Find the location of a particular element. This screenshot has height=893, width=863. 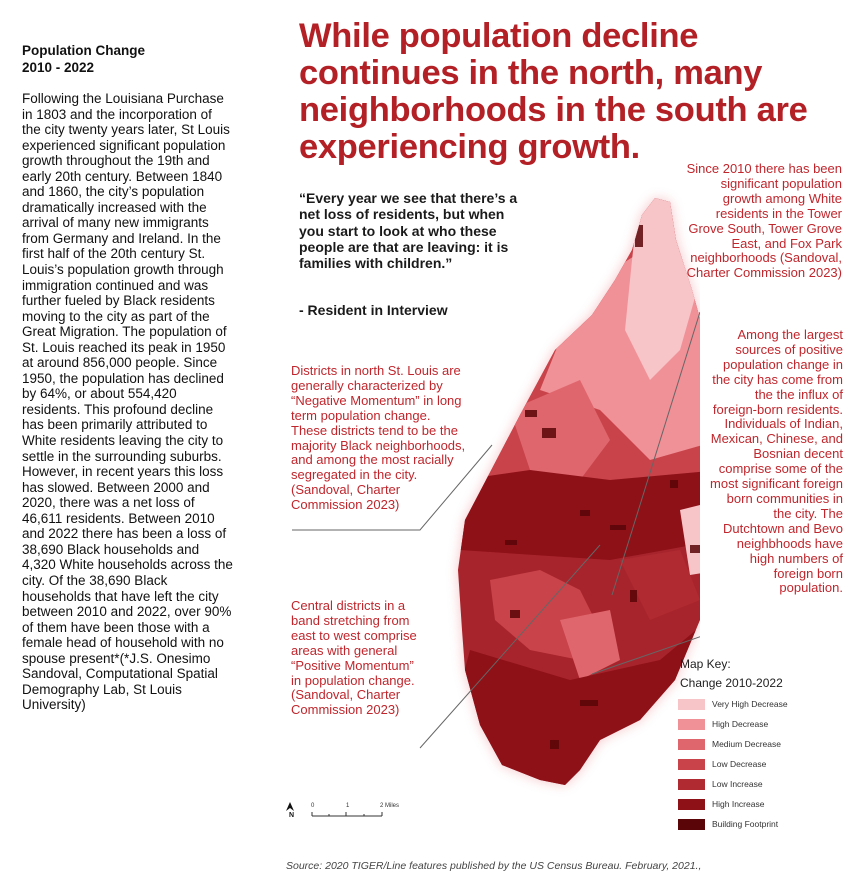

region-southeast-low-increase is located at coordinates (660, 585).